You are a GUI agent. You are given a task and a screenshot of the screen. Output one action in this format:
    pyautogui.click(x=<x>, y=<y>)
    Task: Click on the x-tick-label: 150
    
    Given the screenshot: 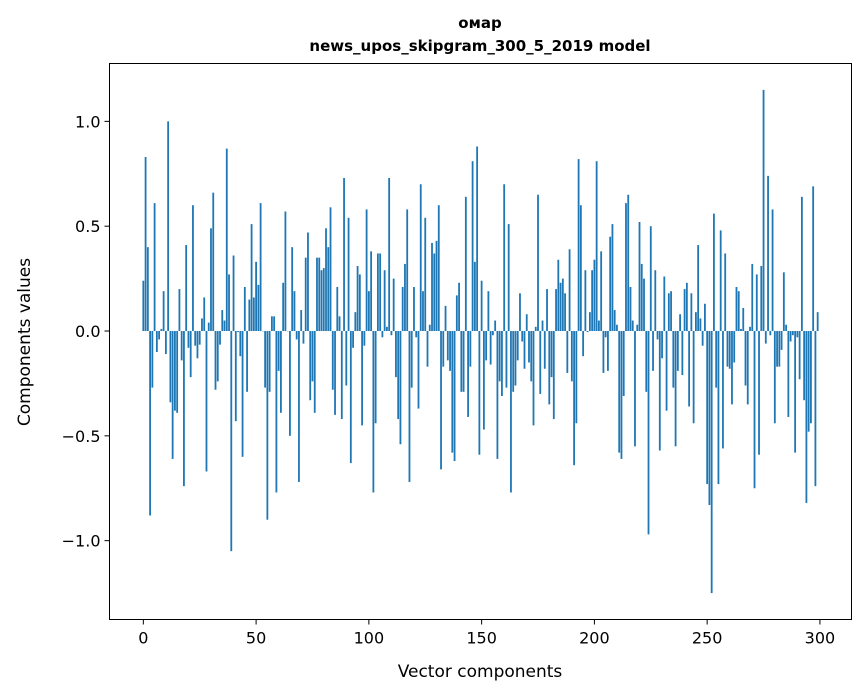 What is the action you would take?
    pyautogui.click(x=481, y=638)
    